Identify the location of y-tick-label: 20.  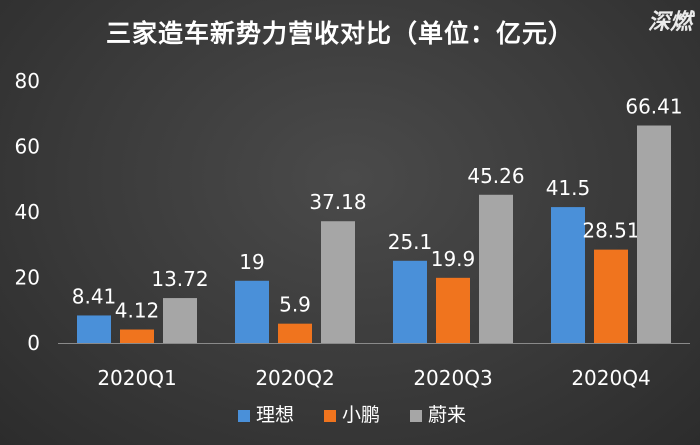
(27, 278).